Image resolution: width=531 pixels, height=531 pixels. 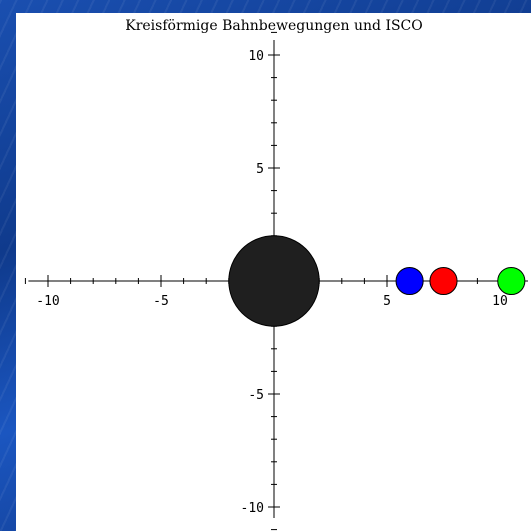 What do you see at coordinates (387, 301) in the screenshot?
I see `x-tick-label: 5` at bounding box center [387, 301].